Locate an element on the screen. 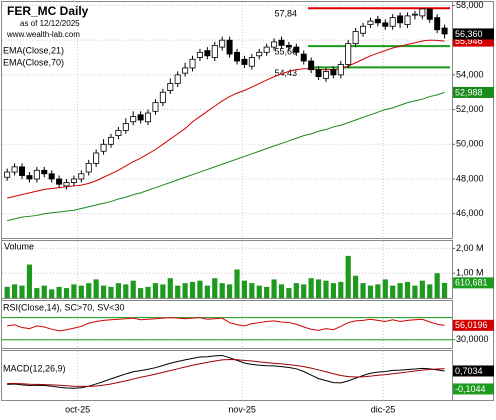 Image resolution: width=496 pixels, height=420 pixels. y-tick-label: 48,000 is located at coordinates (470, 178).